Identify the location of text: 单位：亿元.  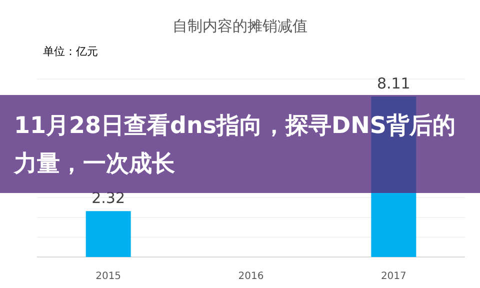
(70, 51).